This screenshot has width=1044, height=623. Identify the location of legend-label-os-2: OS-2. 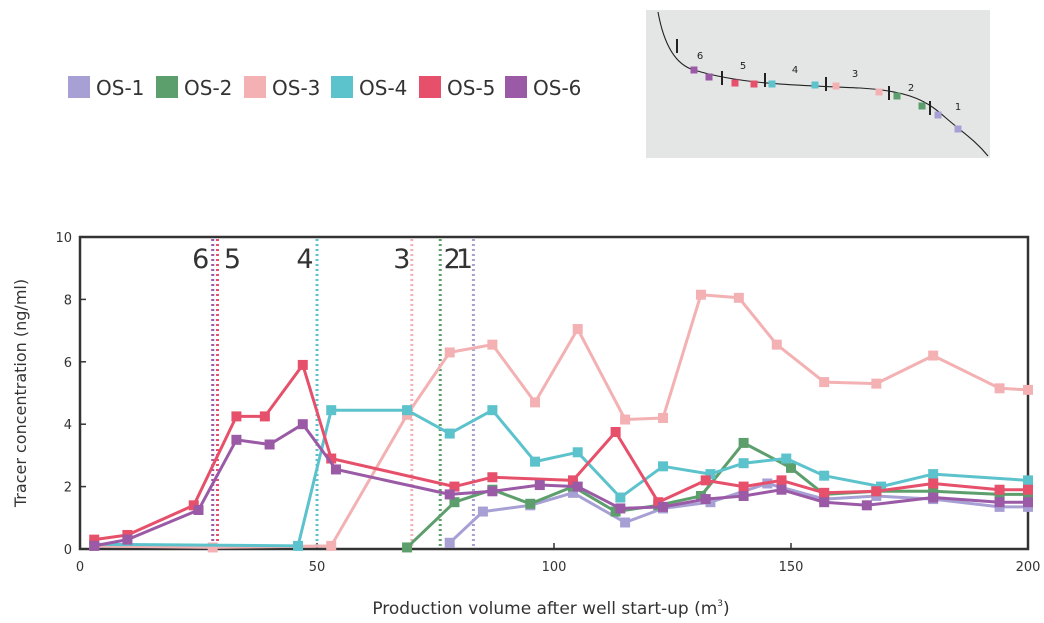
(208, 88).